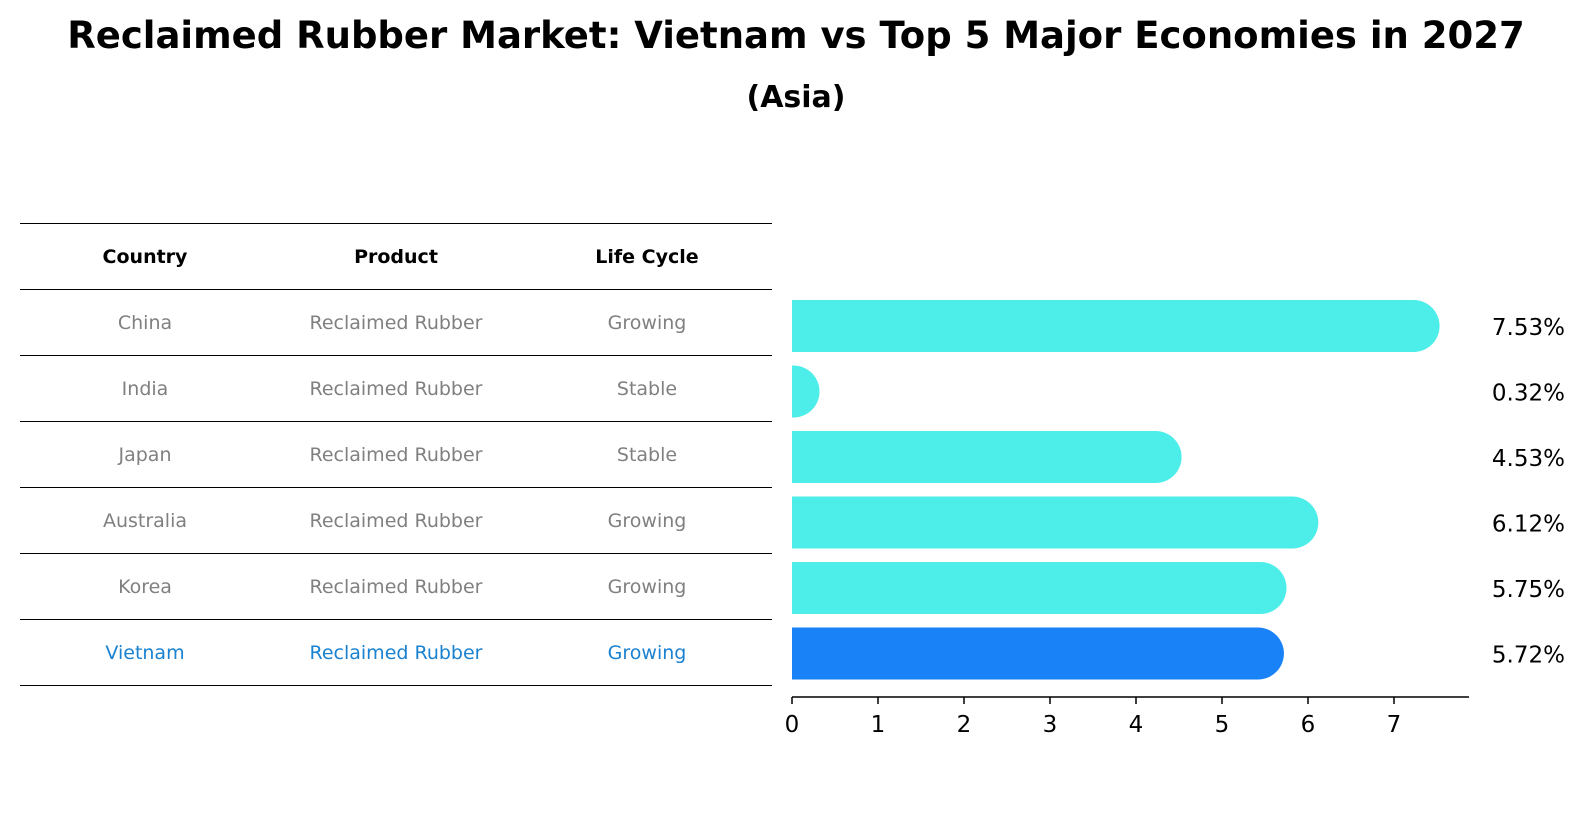  Describe the element at coordinates (806, 391) in the screenshot. I see `bar-india` at that location.